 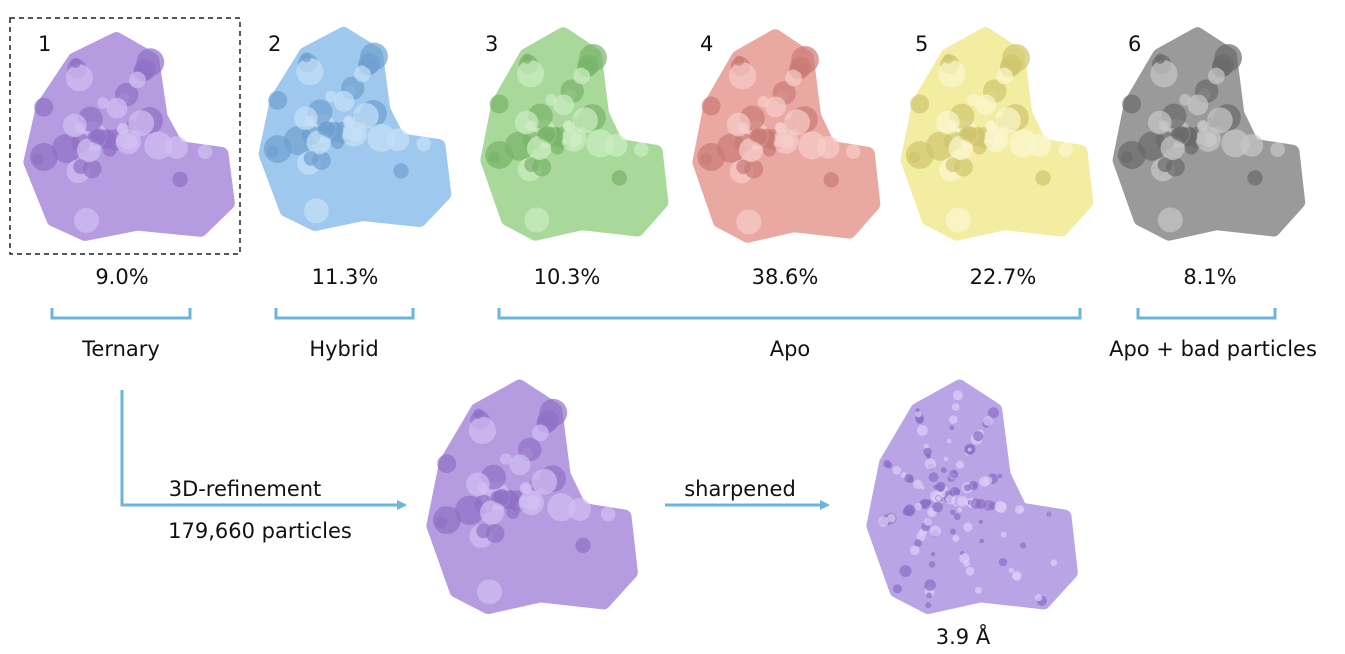 What do you see at coordinates (1134, 44) in the screenshot?
I see `class-number: 6` at bounding box center [1134, 44].